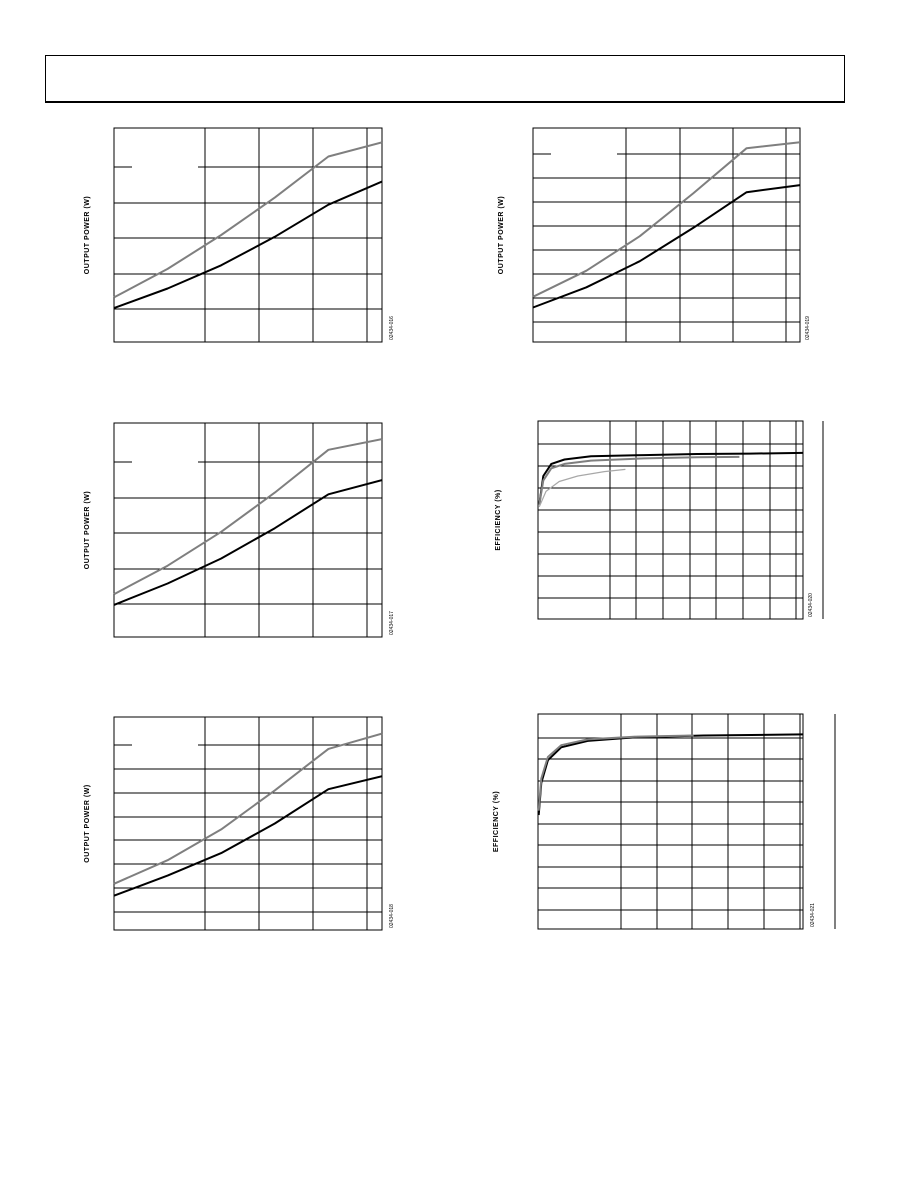 The height and width of the screenshot is (1188, 918). What do you see at coordinates (811, 605) in the screenshot?
I see `figure-id: 02434-020` at bounding box center [811, 605].